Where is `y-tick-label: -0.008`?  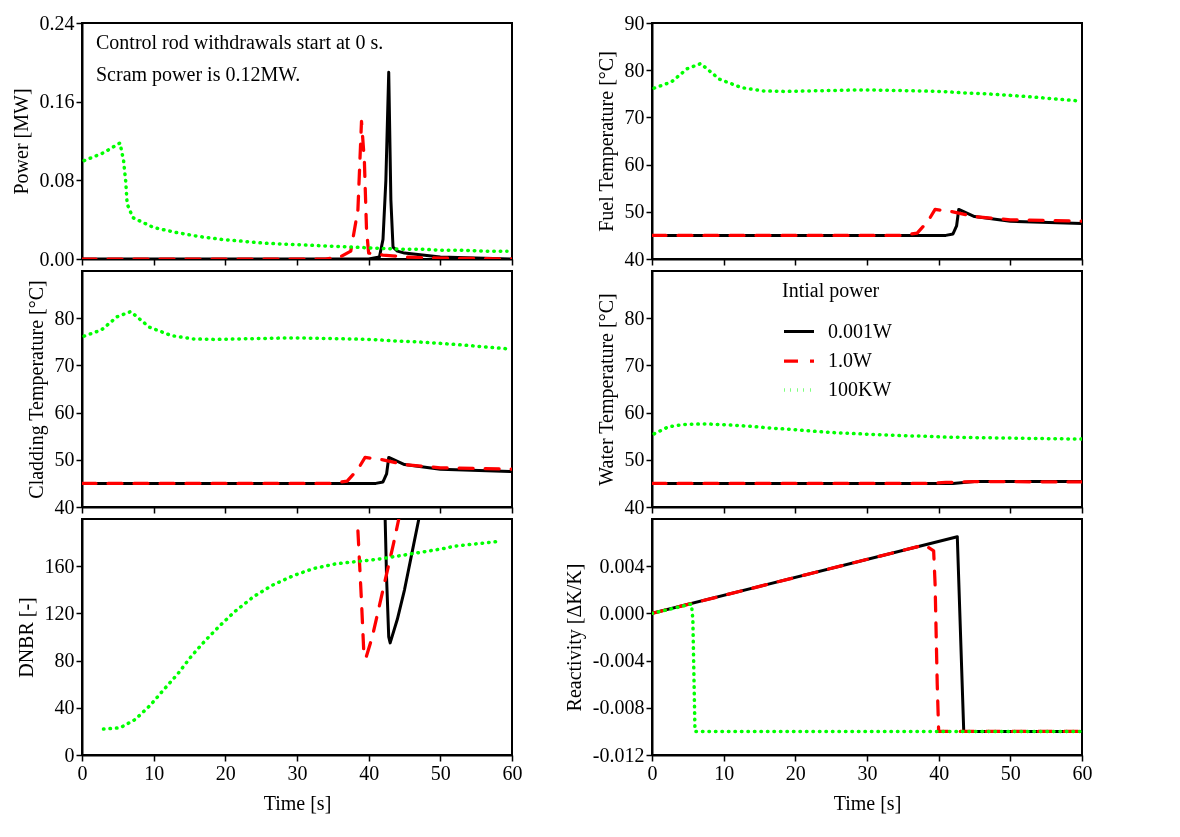 y-tick-label: -0.008 is located at coordinates (618, 707).